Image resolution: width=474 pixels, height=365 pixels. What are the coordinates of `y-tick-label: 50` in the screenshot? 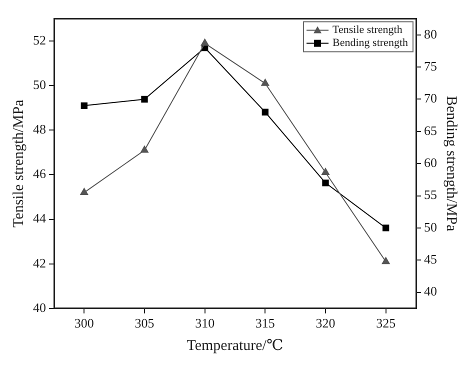 It's located at (39, 84).